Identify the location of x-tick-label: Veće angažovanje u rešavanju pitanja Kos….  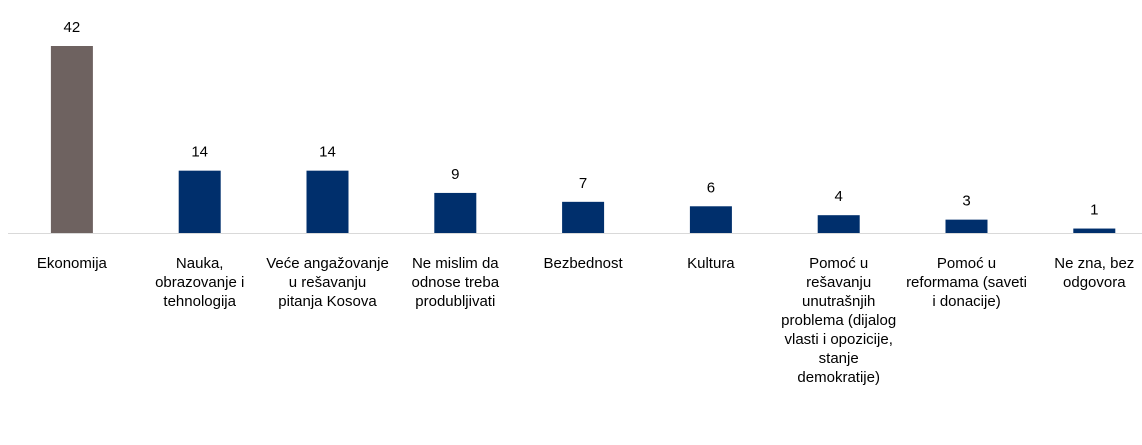
(327, 282).